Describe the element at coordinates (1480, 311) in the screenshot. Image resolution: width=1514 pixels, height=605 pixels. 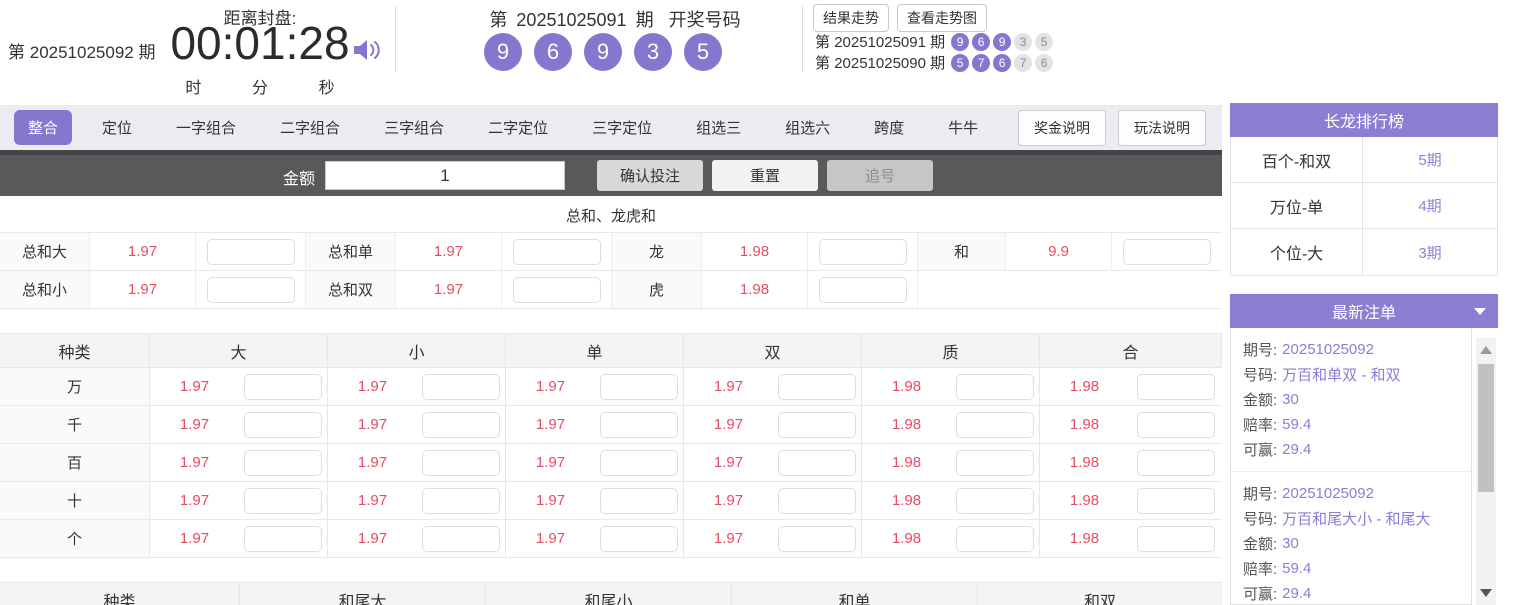
I see `caret-down-icon` at that location.